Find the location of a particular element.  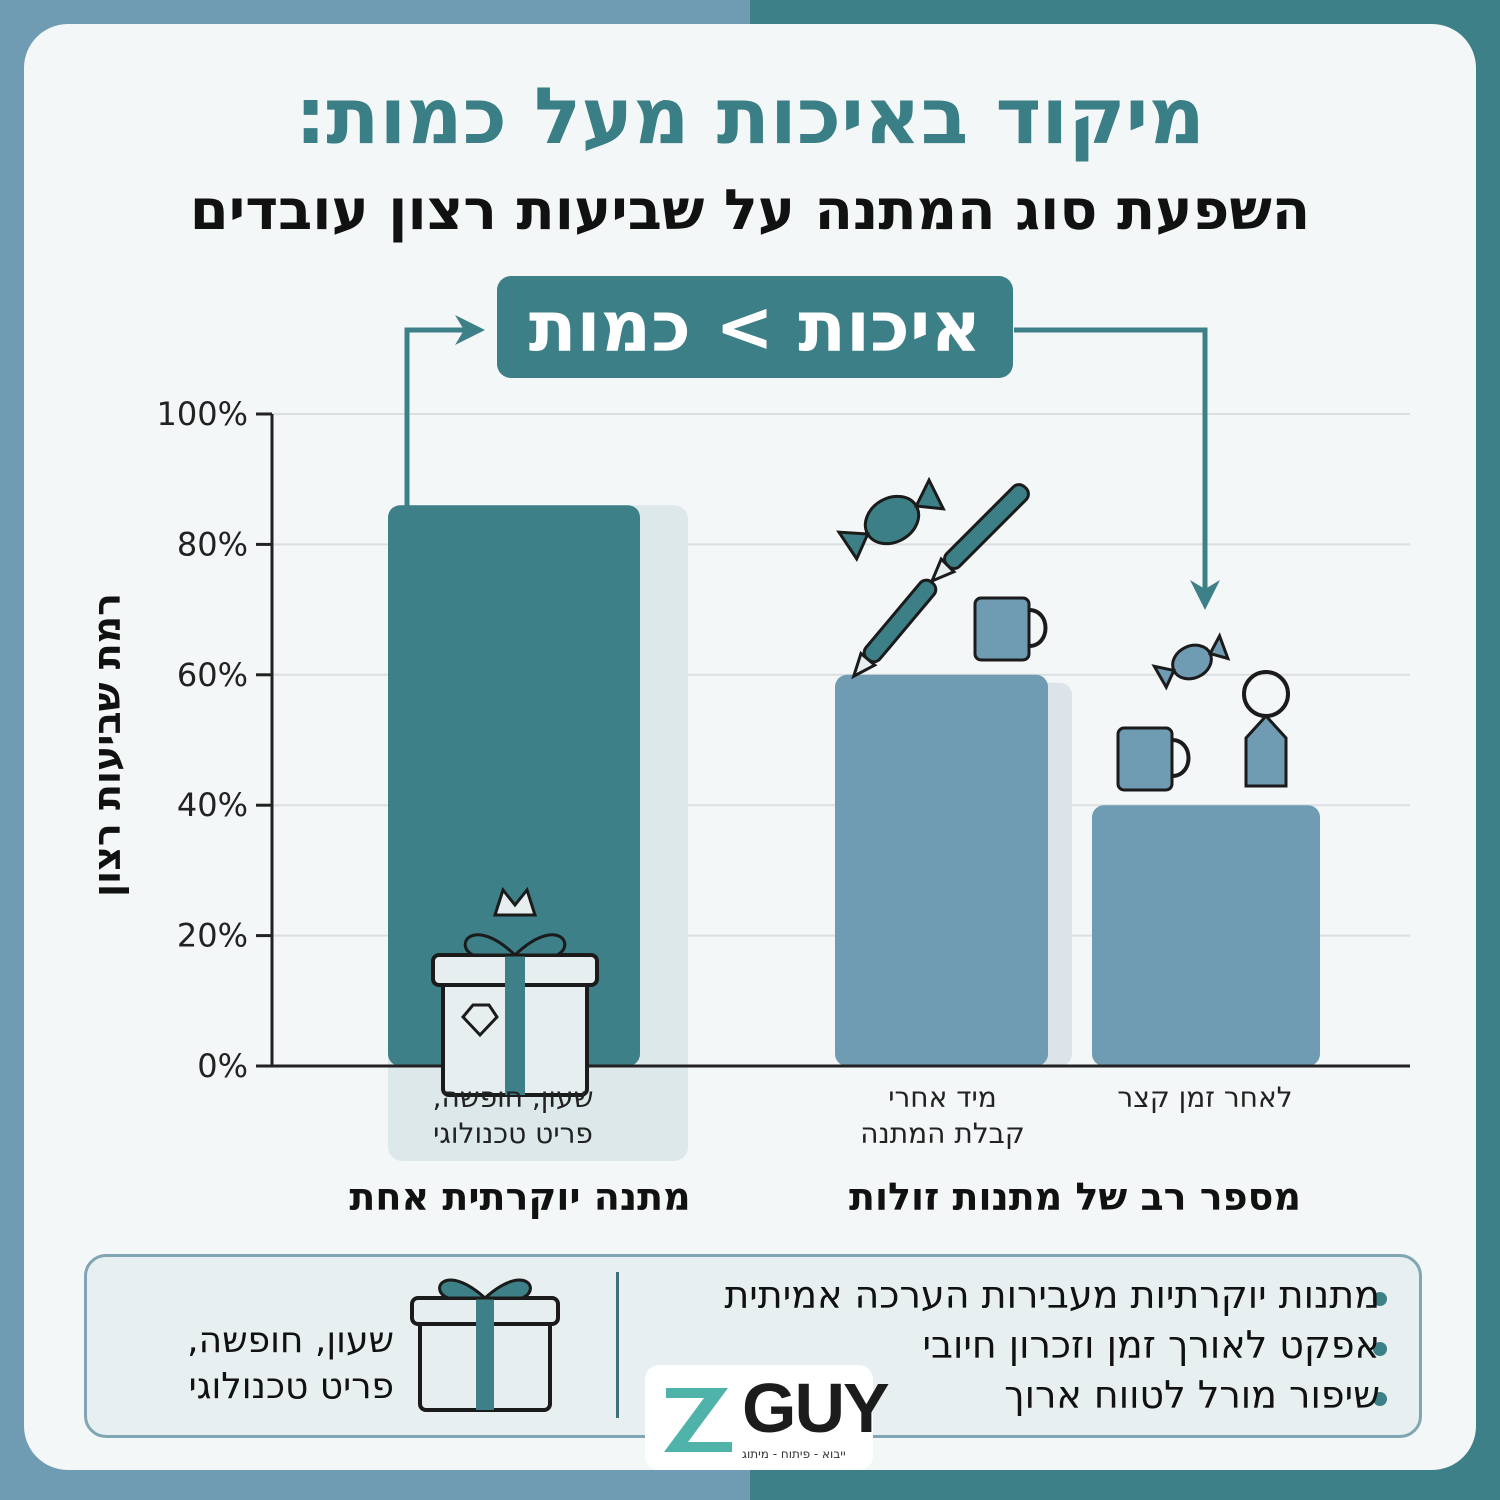

summary-bullet: אפקט לאורך זמן וזכרון חיובי is located at coordinates (1151, 1345).